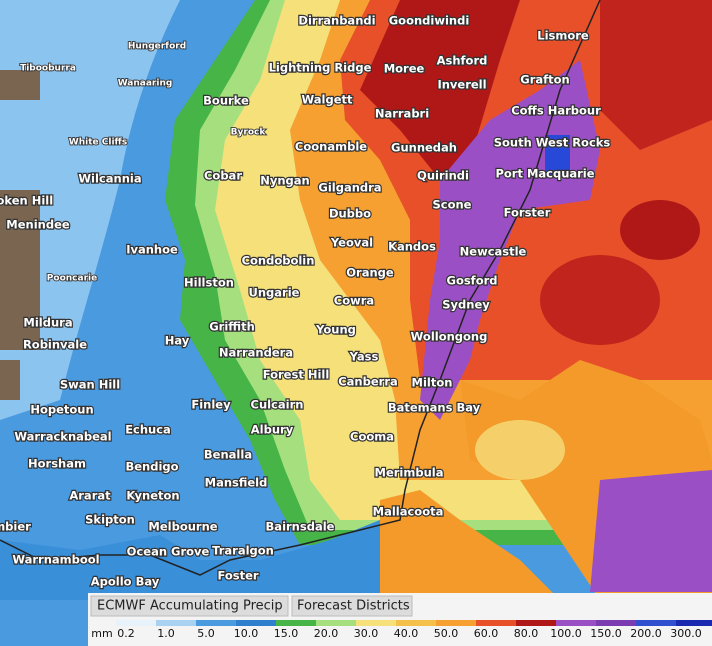  Describe the element at coordinates (168, 552) in the screenshot. I see `place-label: Ocean Grove` at that location.